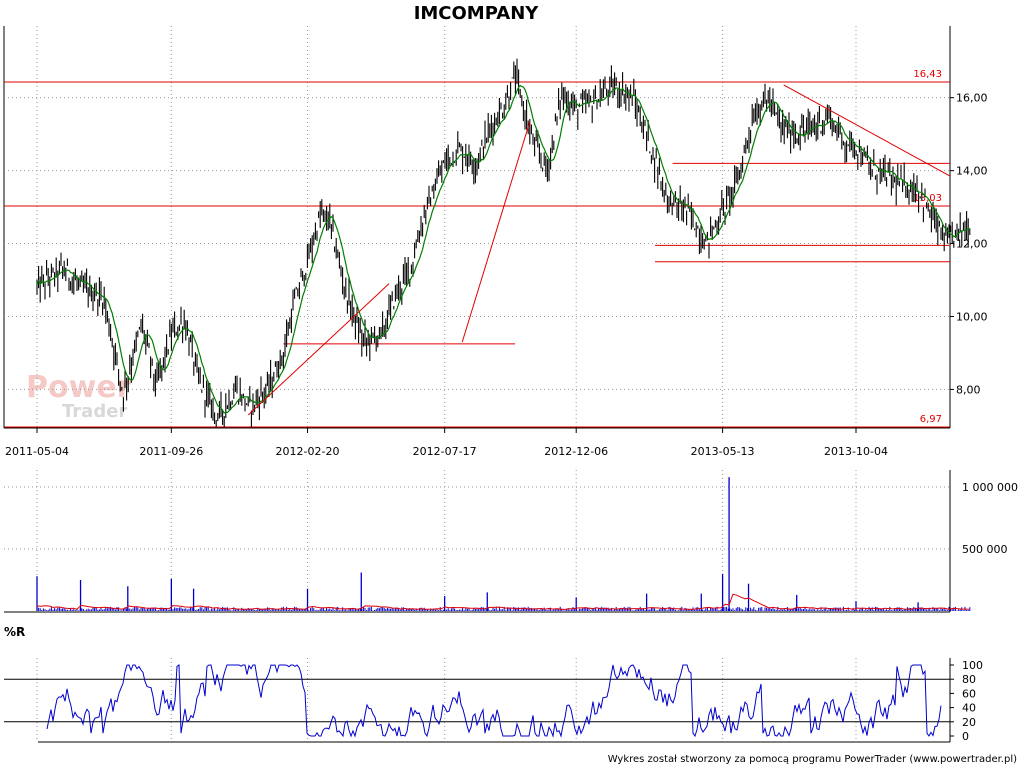  Describe the element at coordinates (972, 244) in the screenshot. I see `price-y-label-2: 12,00` at that location.